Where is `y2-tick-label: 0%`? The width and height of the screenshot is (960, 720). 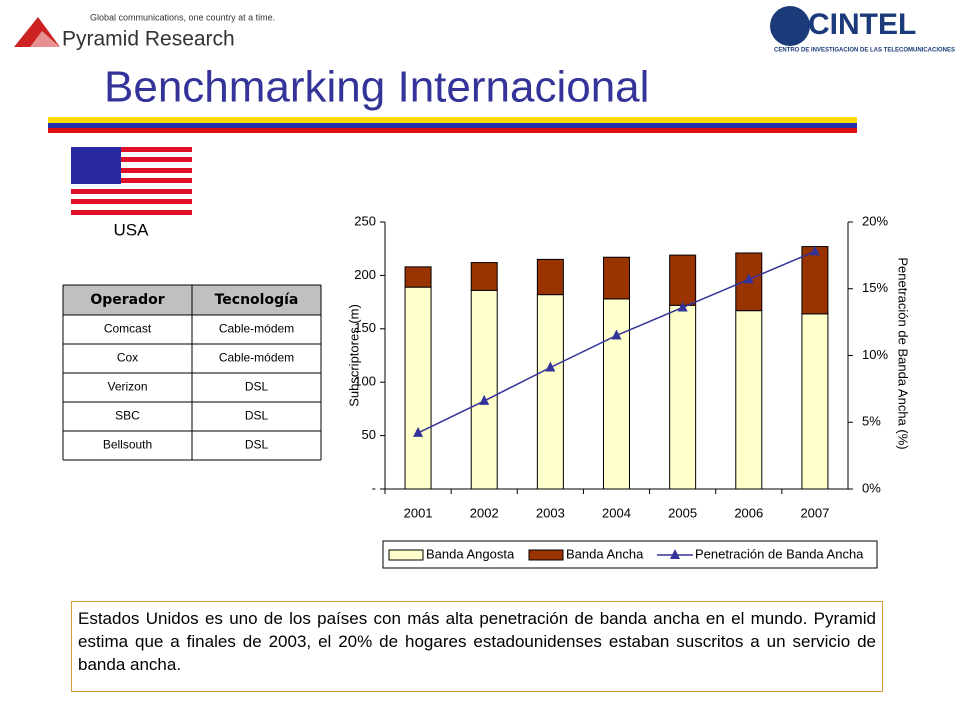 y2-tick-label: 0% is located at coordinates (871, 487).